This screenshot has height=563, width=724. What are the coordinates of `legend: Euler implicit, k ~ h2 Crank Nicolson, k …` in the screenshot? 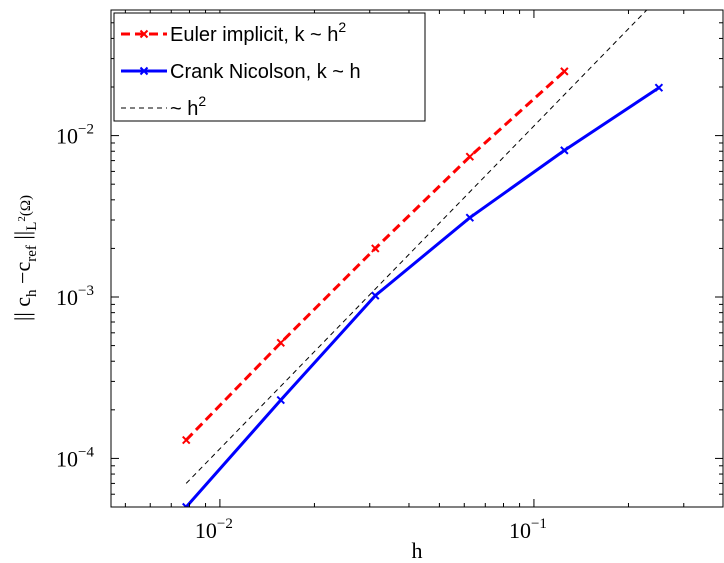 It's located at (269, 67).